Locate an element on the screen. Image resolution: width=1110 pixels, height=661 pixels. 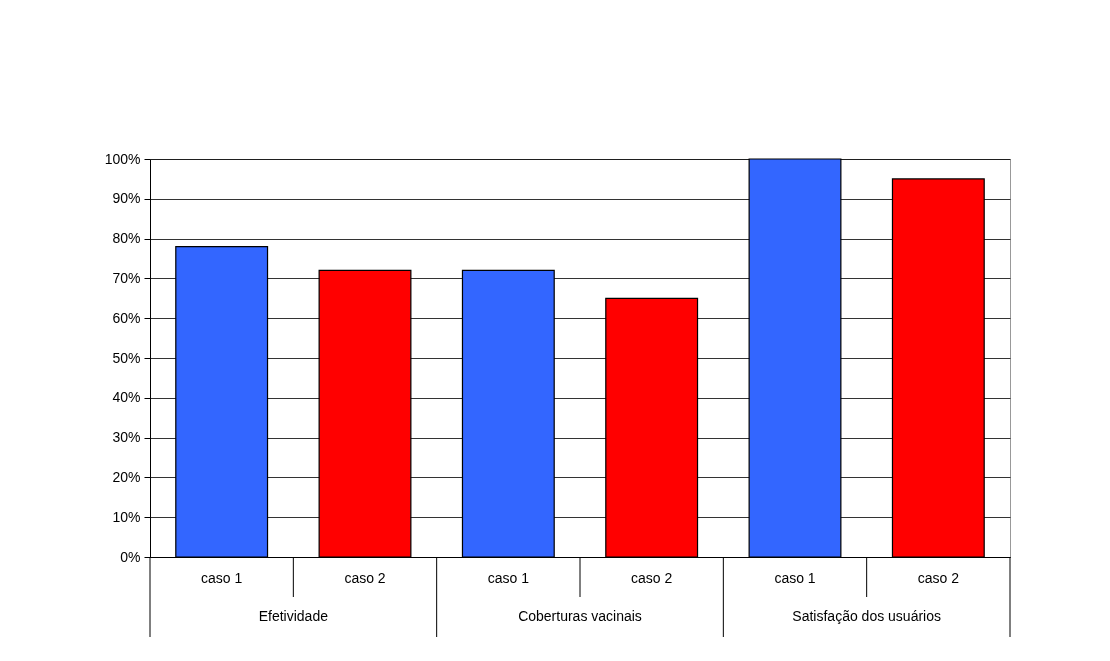
y-tick-label: 10% is located at coordinates (126, 516).